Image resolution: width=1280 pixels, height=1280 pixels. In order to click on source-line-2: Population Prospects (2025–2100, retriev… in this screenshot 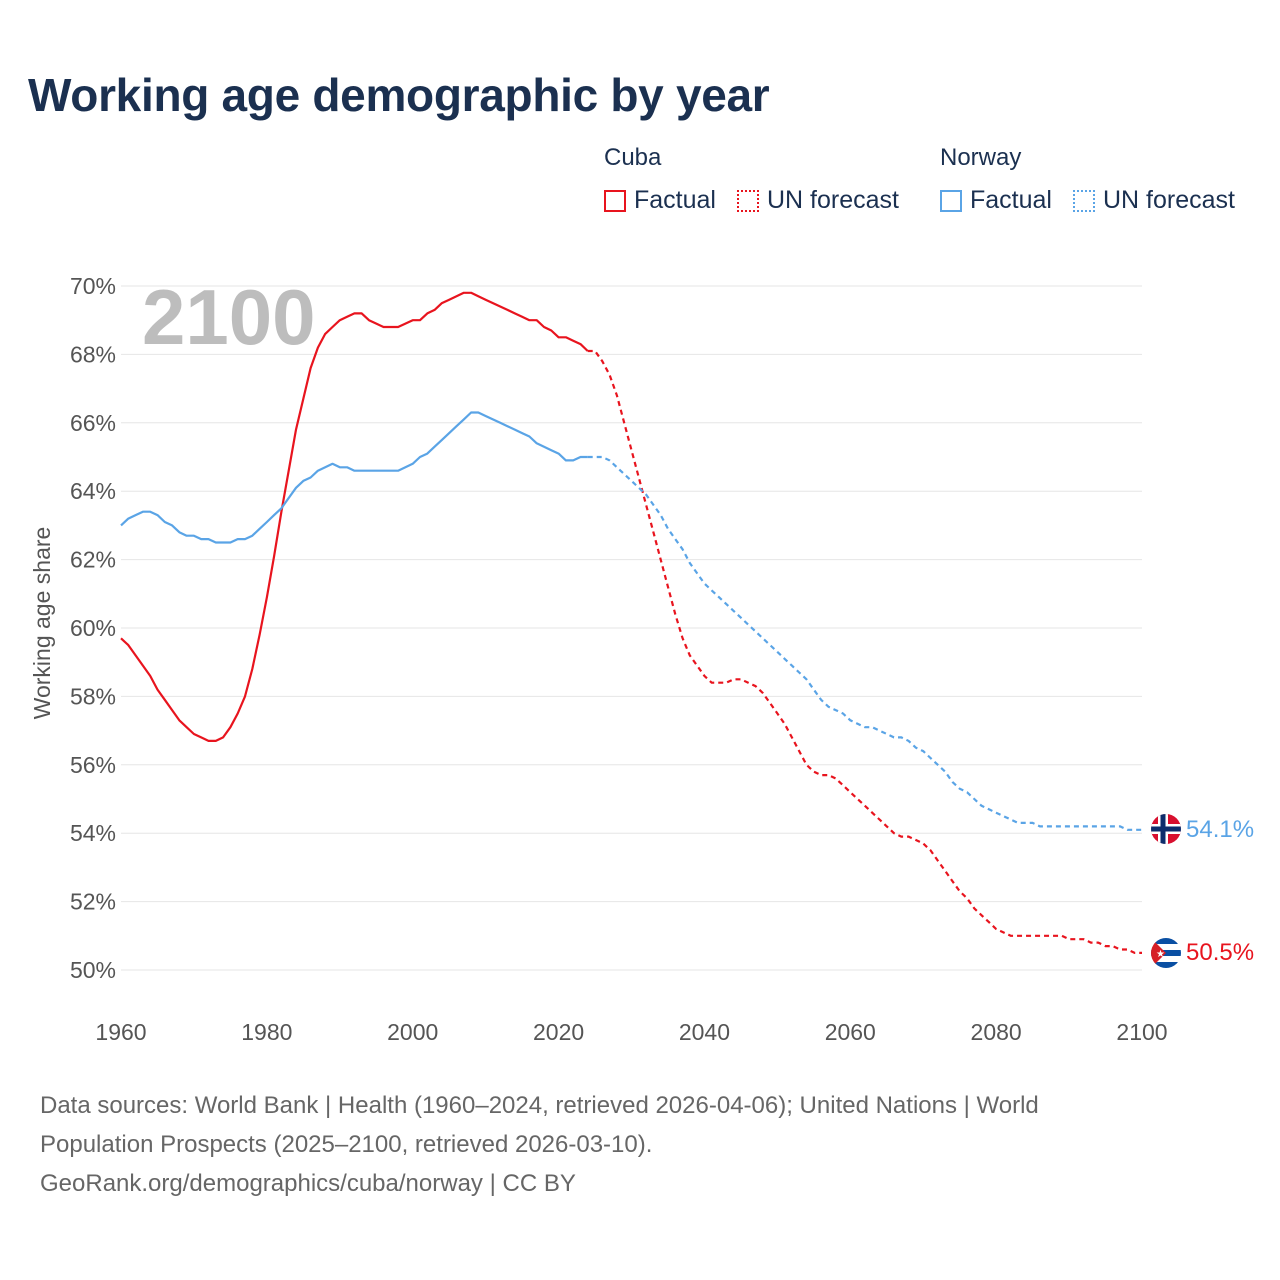, I will do `click(346, 1144)`.